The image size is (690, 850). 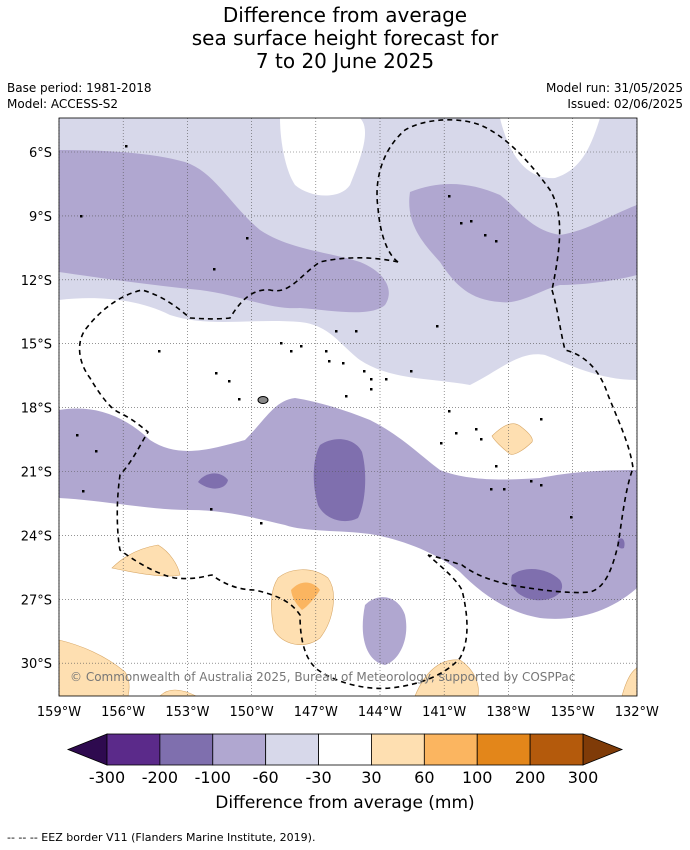 What do you see at coordinates (345, 61) in the screenshot?
I see `title-line-3: 7 to 20 June 2025` at bounding box center [345, 61].